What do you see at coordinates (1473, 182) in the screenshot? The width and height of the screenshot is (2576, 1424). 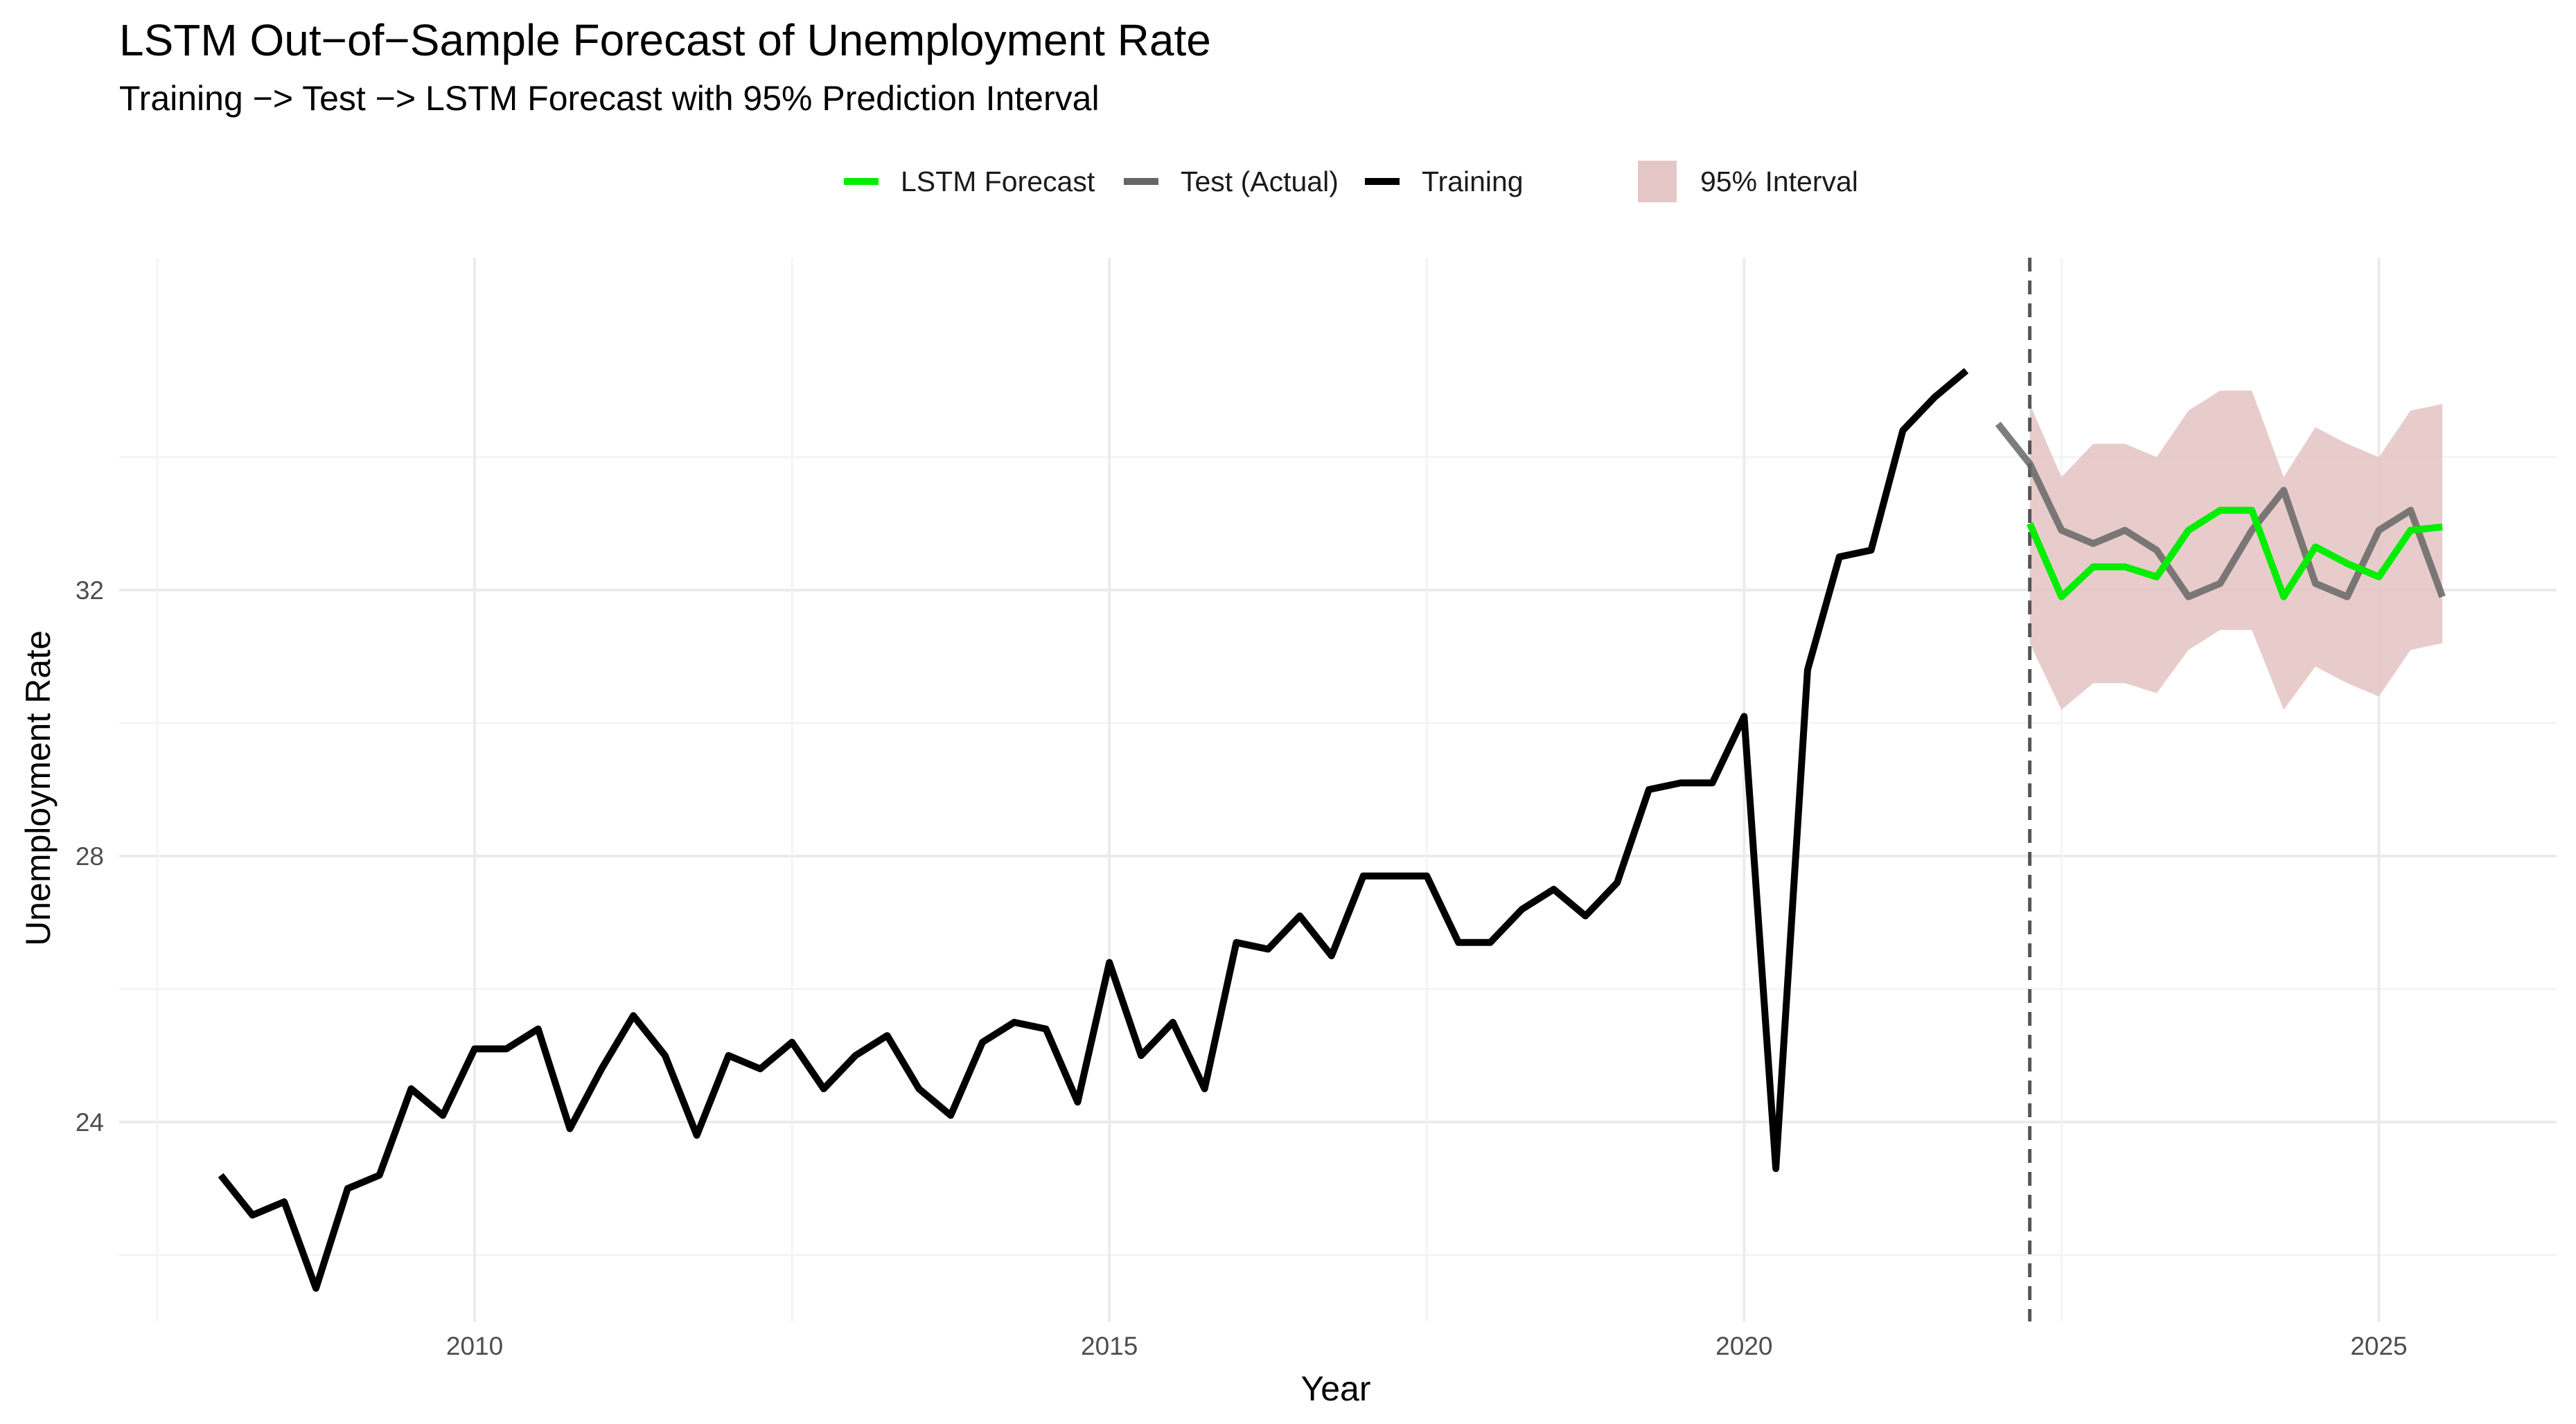 I see `legend-label: Training` at bounding box center [1473, 182].